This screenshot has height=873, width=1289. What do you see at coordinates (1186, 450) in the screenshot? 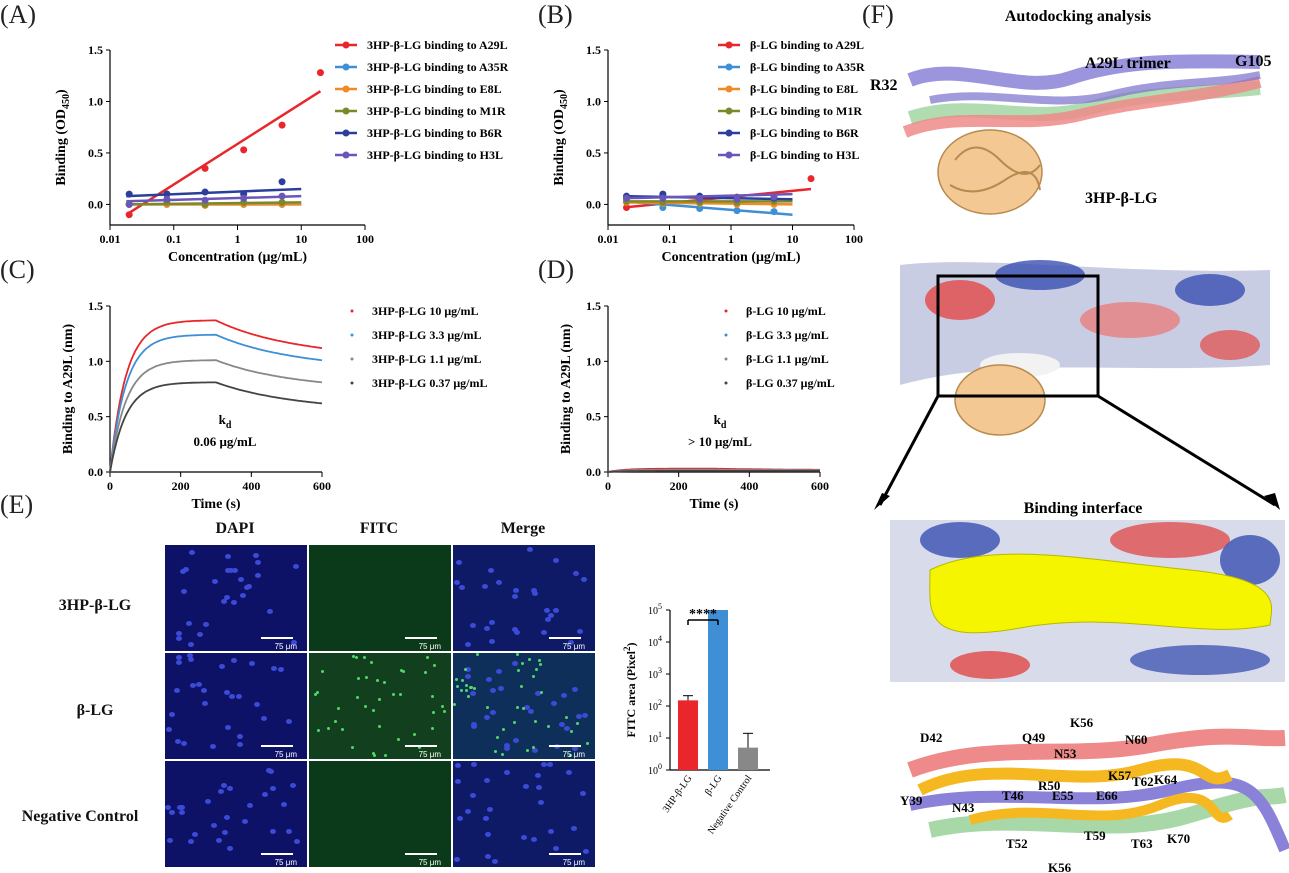
I see `zoom-arrow-right` at bounding box center [1186, 450].